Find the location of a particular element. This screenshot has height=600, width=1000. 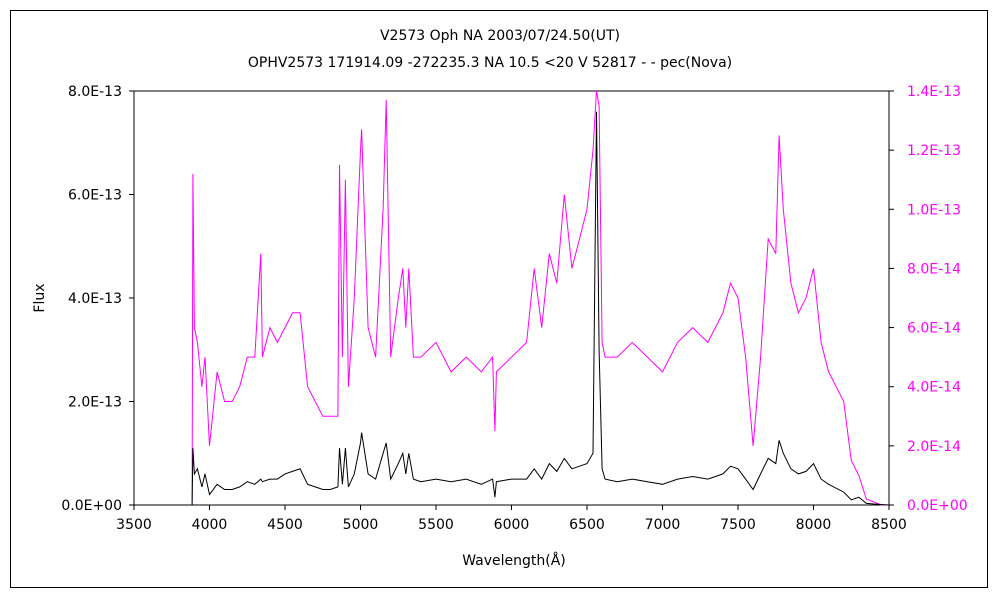

y-tick-label: 4.0E-13 is located at coordinates (95, 299).